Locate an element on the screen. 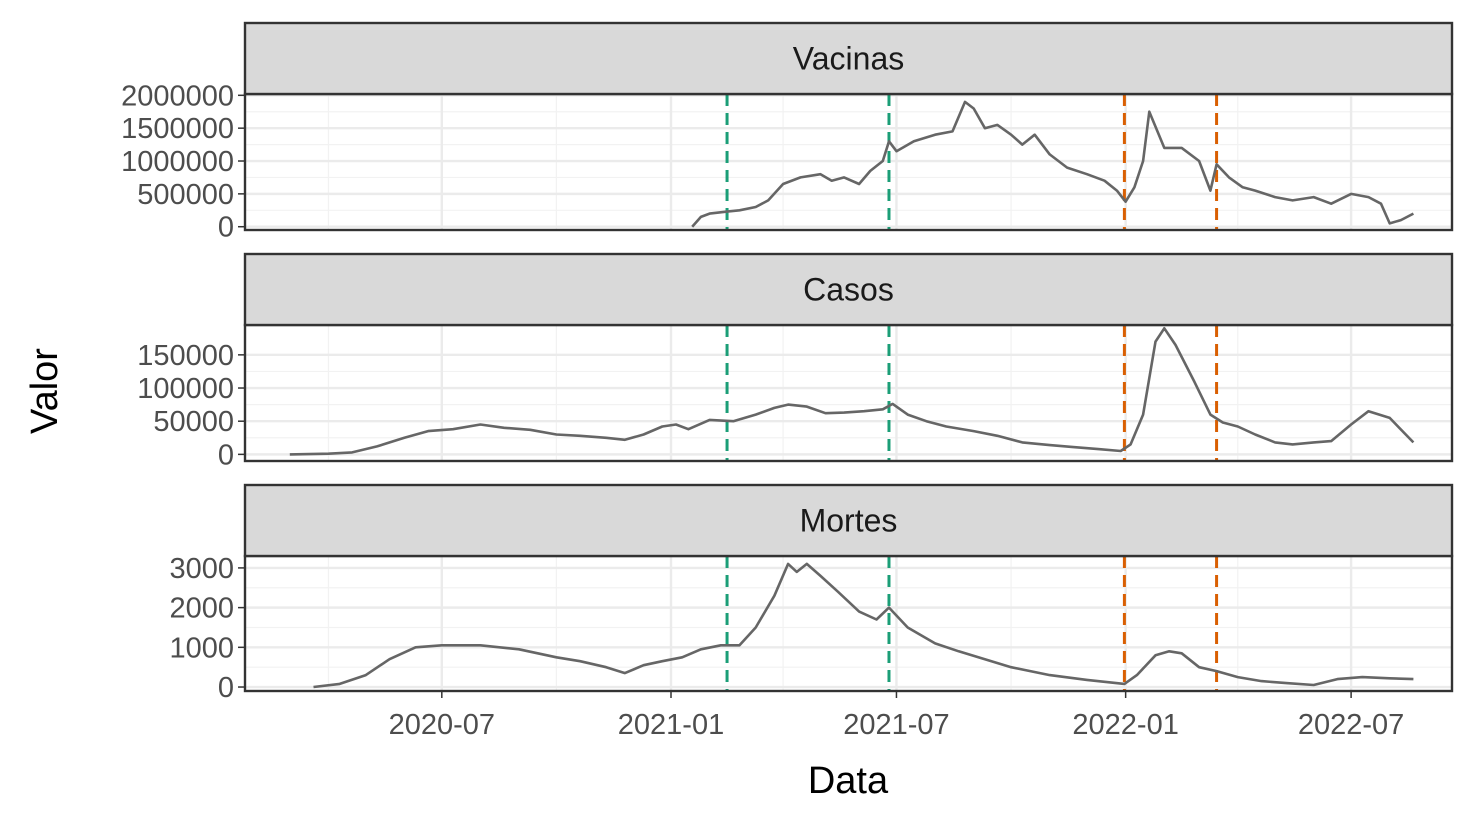 The height and width of the screenshot is (826, 1476). y-tick-label: 1000 is located at coordinates (201, 648).